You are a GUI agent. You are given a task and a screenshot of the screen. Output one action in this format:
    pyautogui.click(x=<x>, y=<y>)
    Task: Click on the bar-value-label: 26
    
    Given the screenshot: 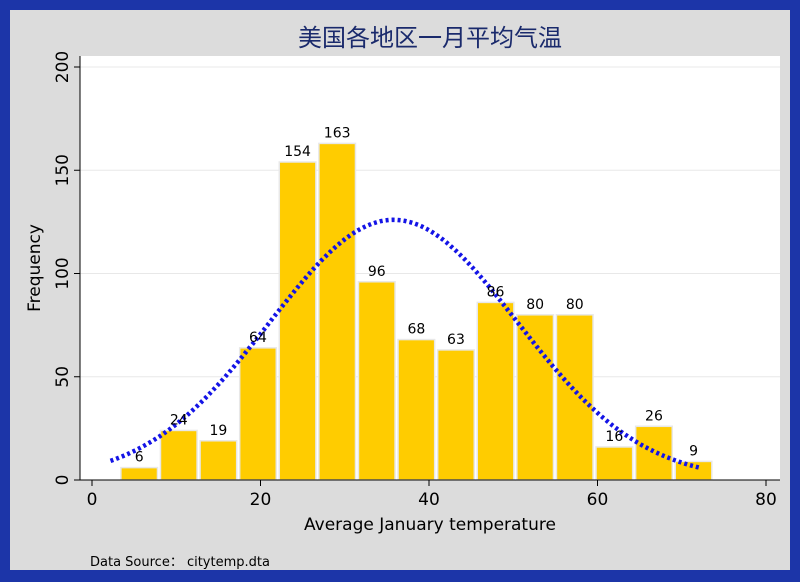 What is the action you would take?
    pyautogui.click(x=654, y=416)
    